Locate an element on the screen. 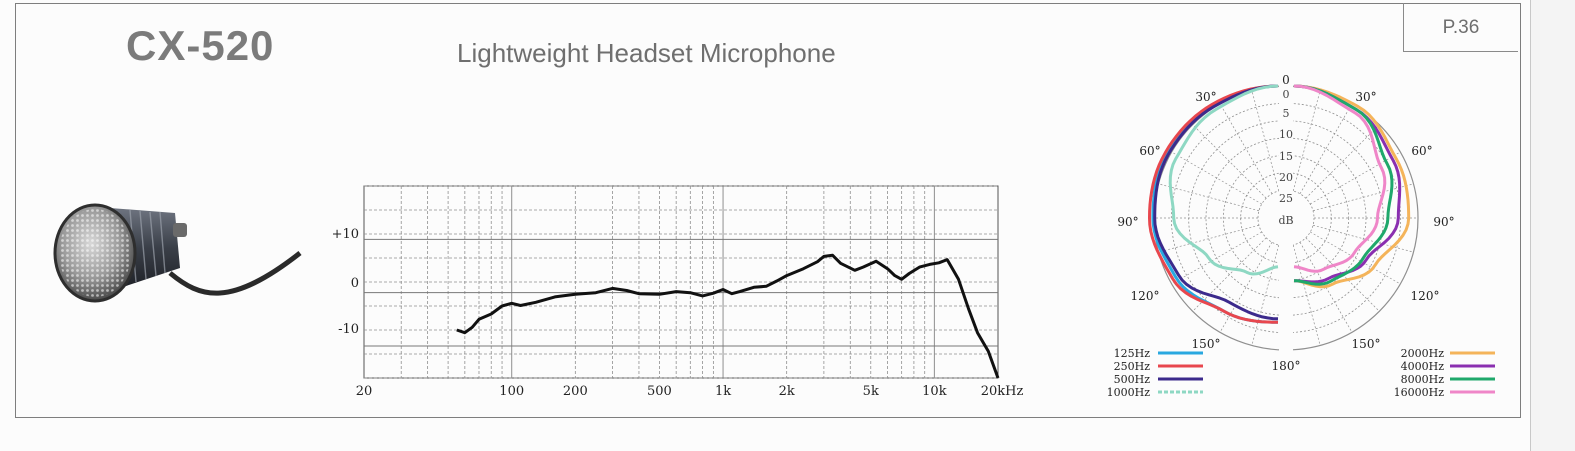  angle-label-right-30: 30° is located at coordinates (1365, 97).